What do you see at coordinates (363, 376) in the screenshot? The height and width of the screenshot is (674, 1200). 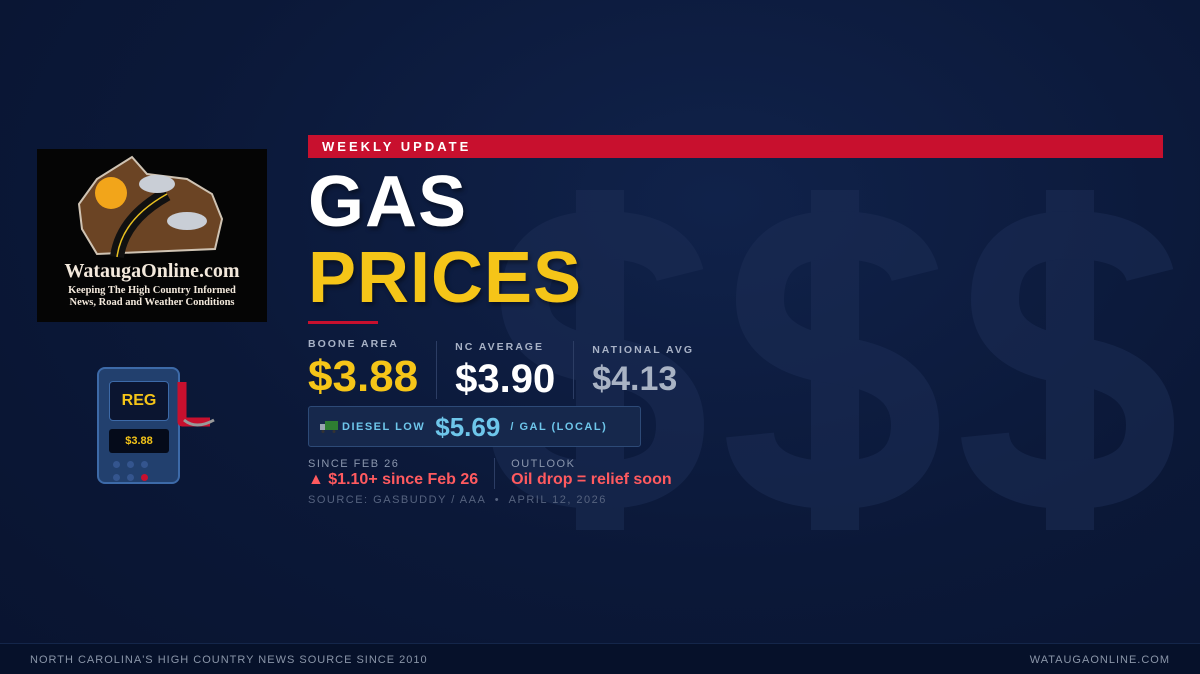 I see `stat-value: $3.88` at bounding box center [363, 376].